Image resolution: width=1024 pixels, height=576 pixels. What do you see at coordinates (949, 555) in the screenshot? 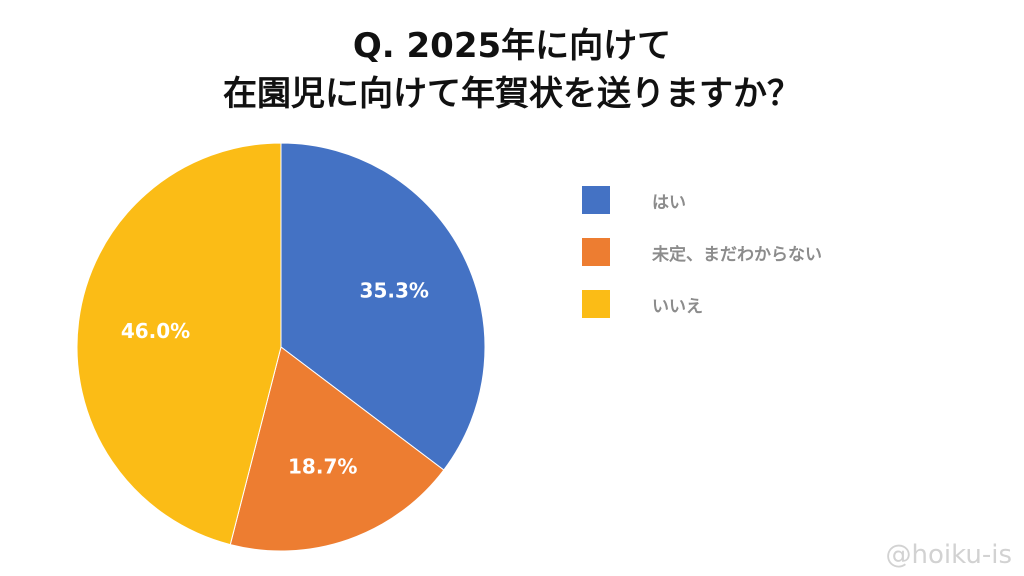
I see `watermark-text: @hoiku-is` at bounding box center [949, 555].